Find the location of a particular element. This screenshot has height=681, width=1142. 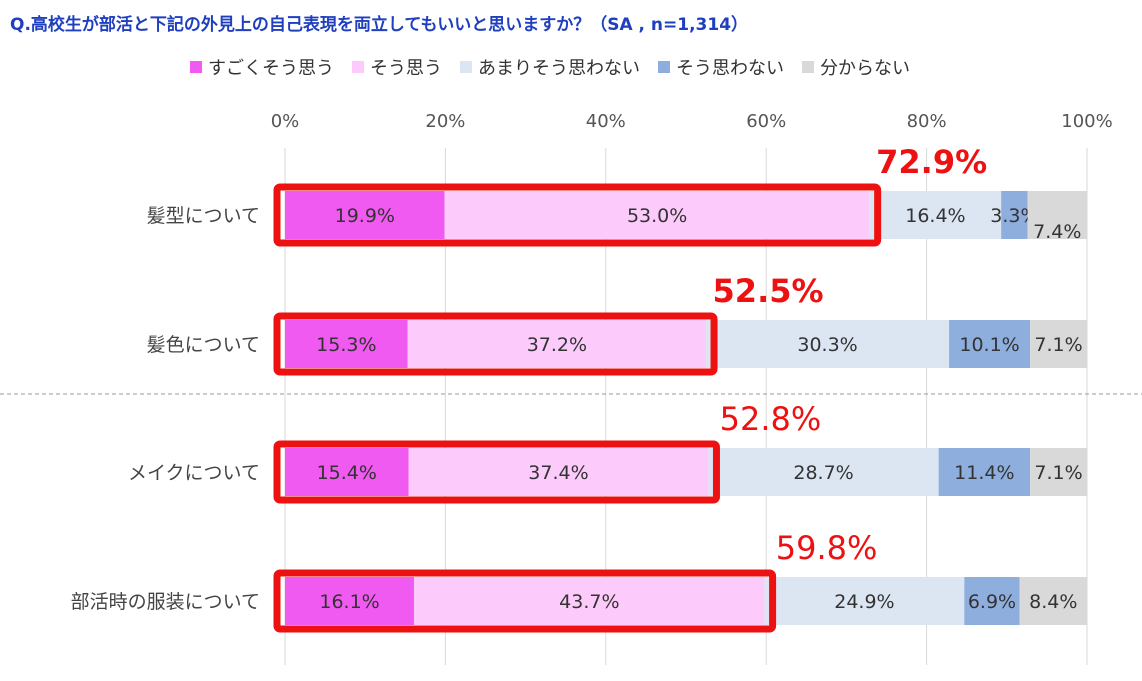

data-label: 53.0% is located at coordinates (657, 216).